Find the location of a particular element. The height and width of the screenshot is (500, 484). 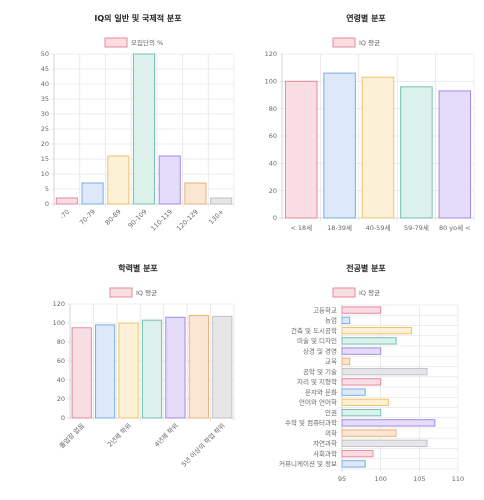

x-tick-label: 4년제 학위 is located at coordinates (166, 435).